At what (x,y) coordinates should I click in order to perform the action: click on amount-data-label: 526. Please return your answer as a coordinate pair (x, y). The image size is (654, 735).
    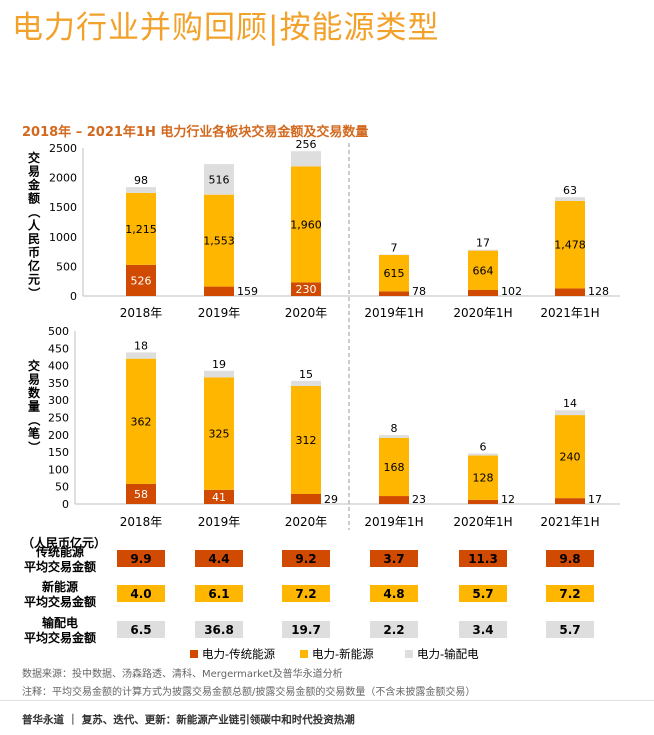
    Looking at the image, I should click on (141, 280).